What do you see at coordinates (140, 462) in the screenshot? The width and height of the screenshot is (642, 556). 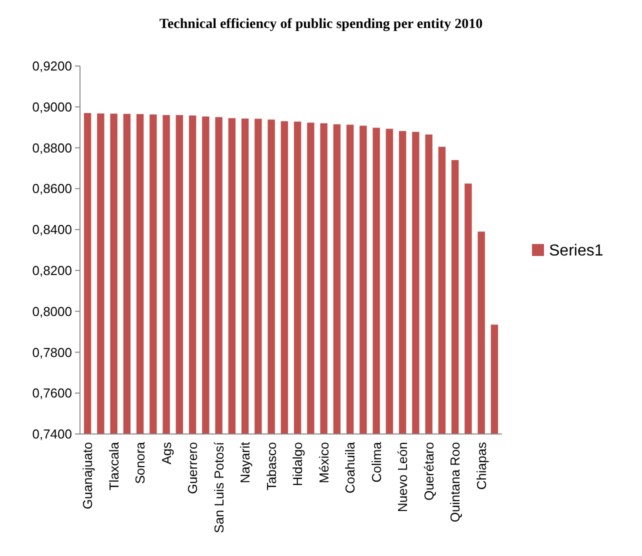 I see `x-tick-label: Sonora` at bounding box center [140, 462].